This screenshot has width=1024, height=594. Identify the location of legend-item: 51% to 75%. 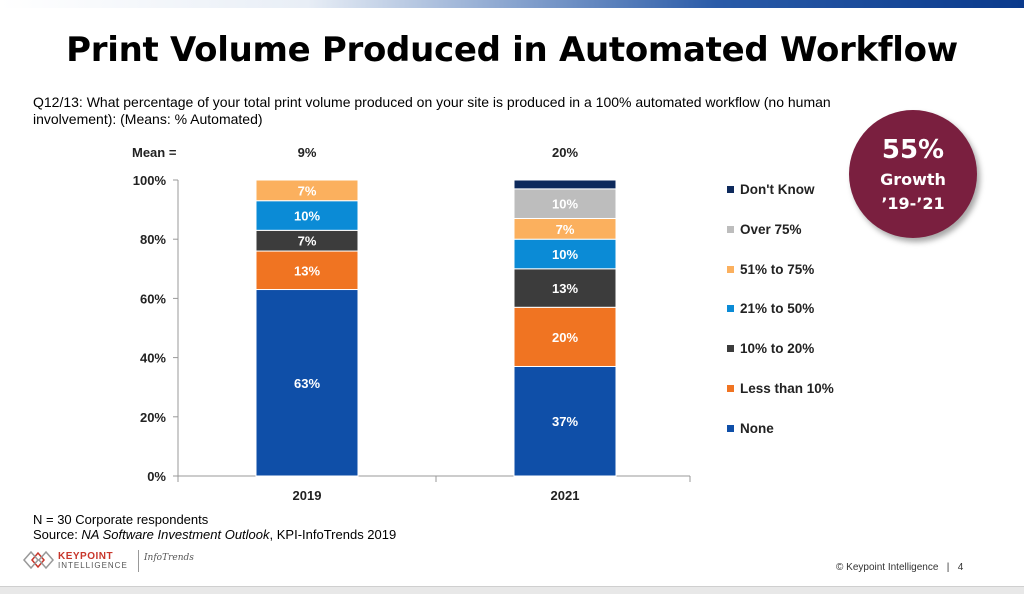
(770, 271).